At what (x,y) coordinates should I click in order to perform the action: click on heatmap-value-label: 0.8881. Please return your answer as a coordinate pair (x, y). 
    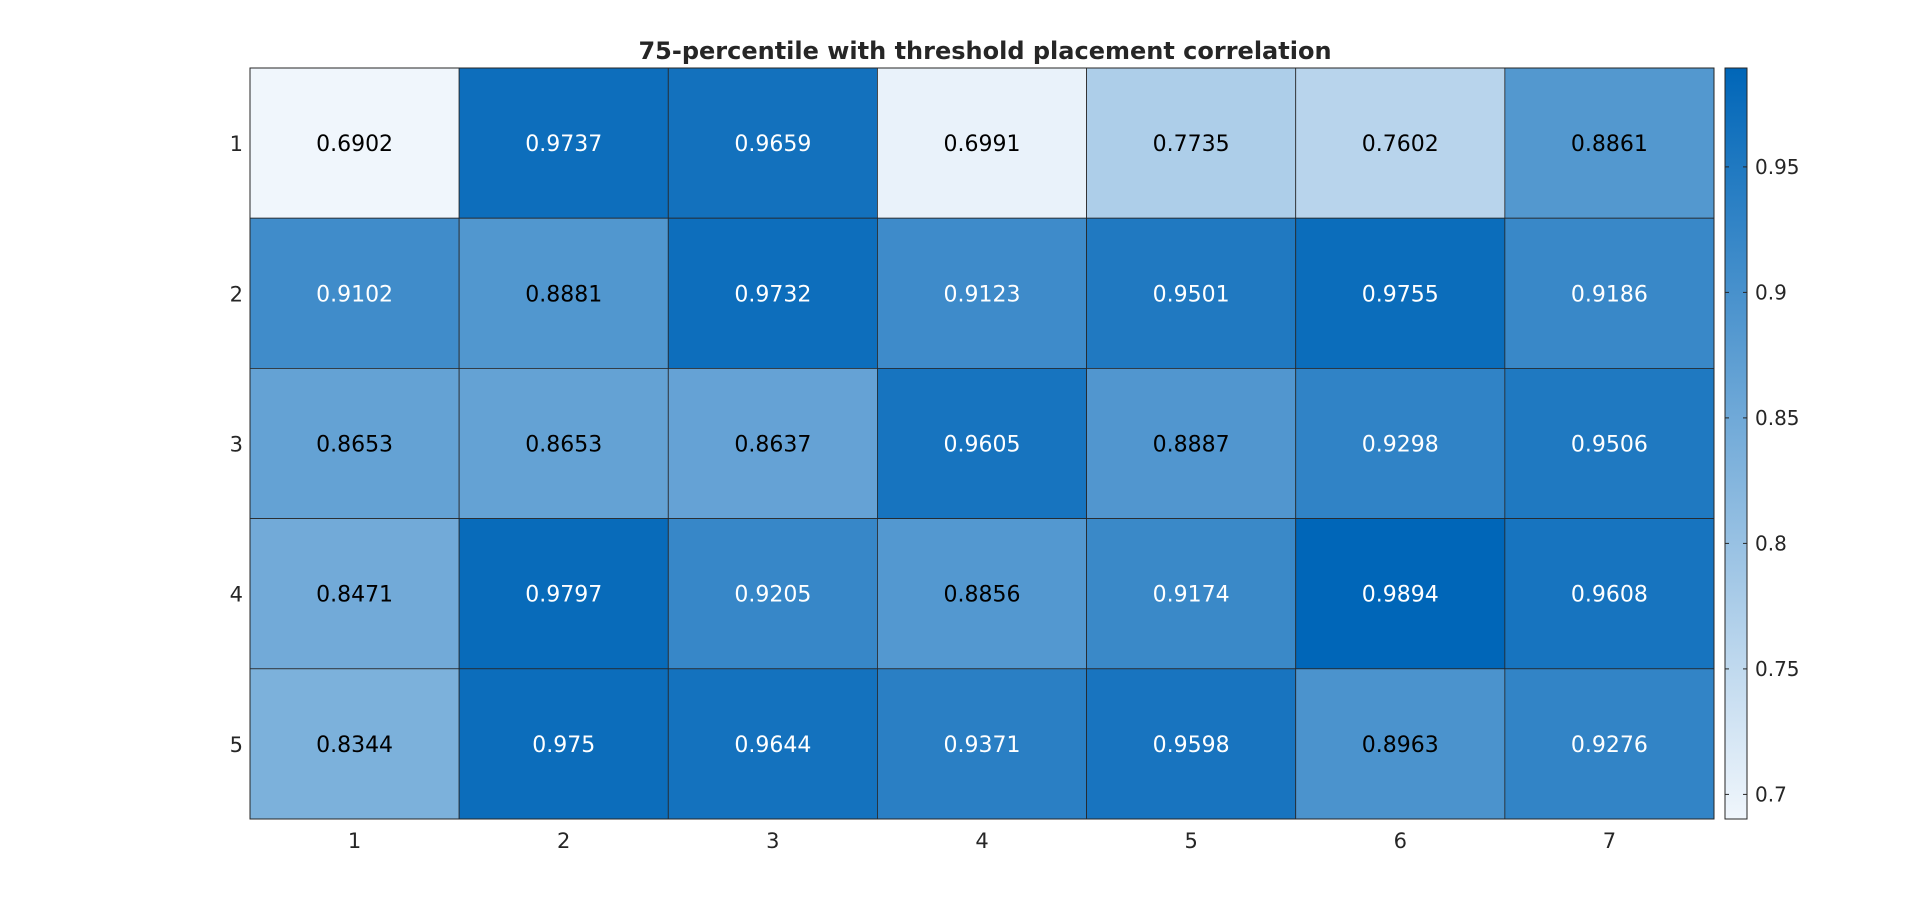
    Looking at the image, I should click on (563, 294).